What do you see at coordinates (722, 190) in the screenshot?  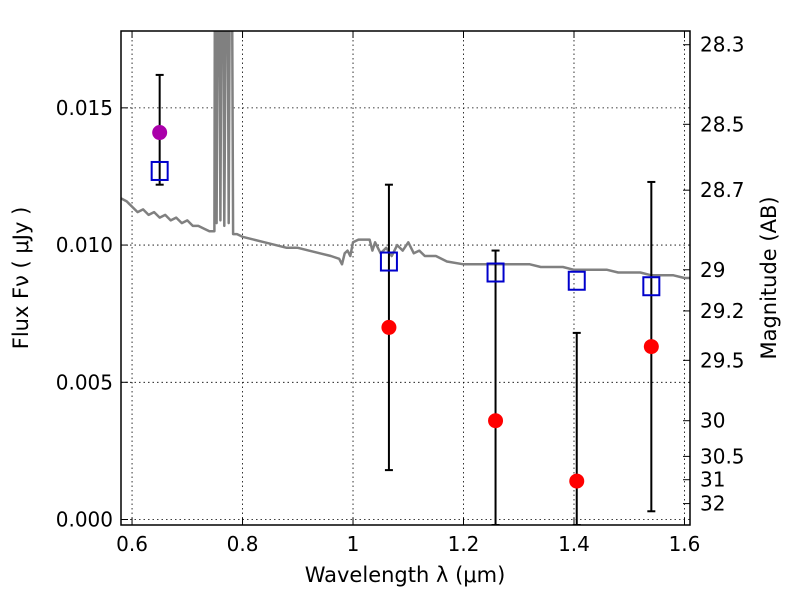 I see `y2-tick-label: 28.7` at bounding box center [722, 190].